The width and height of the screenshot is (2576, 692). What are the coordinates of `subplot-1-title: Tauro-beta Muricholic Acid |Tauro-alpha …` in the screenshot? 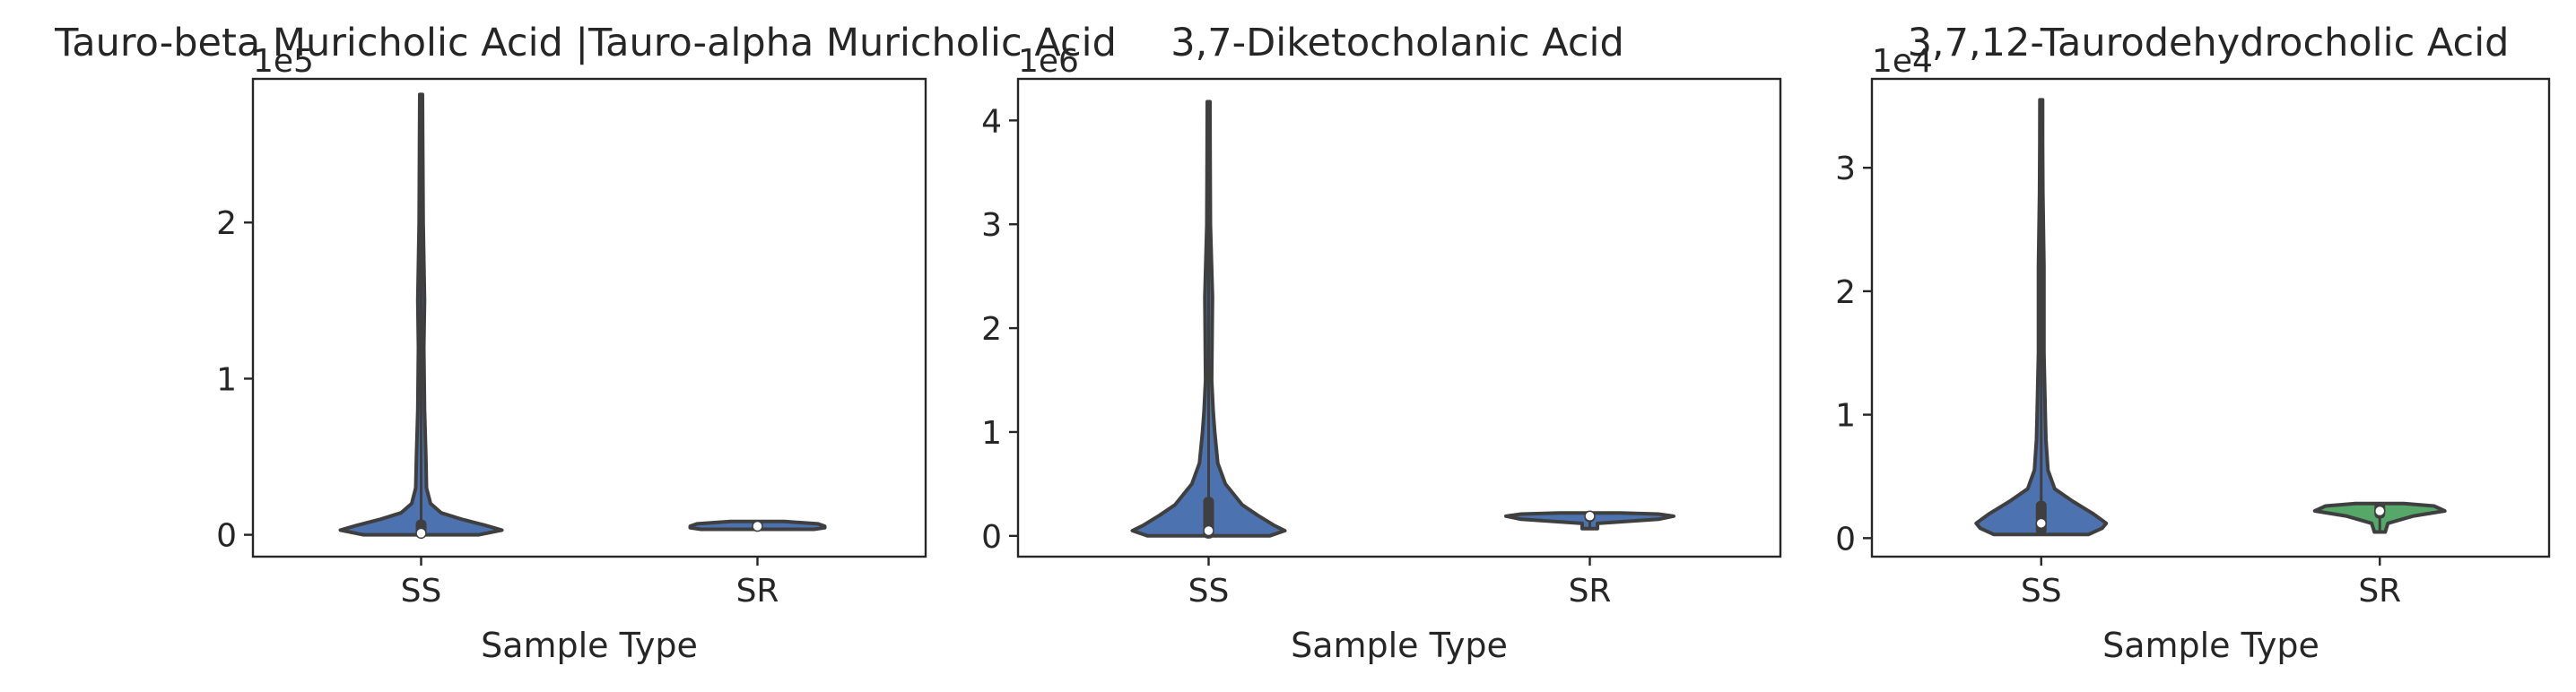 It's located at (585, 43).